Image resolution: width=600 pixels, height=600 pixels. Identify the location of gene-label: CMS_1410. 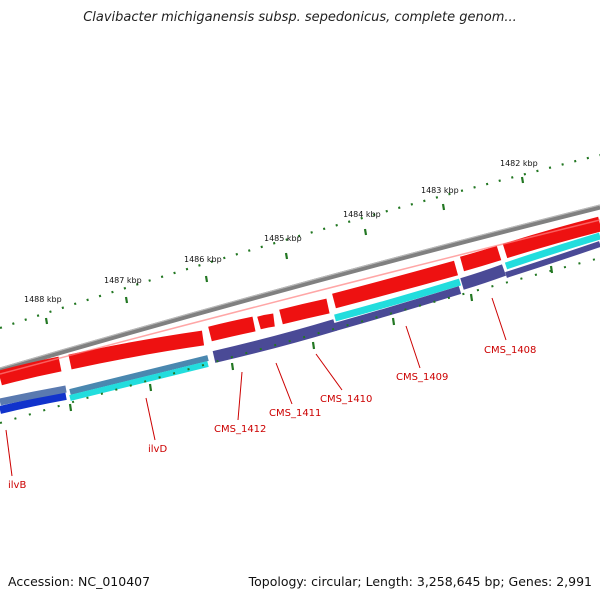
(346, 399).